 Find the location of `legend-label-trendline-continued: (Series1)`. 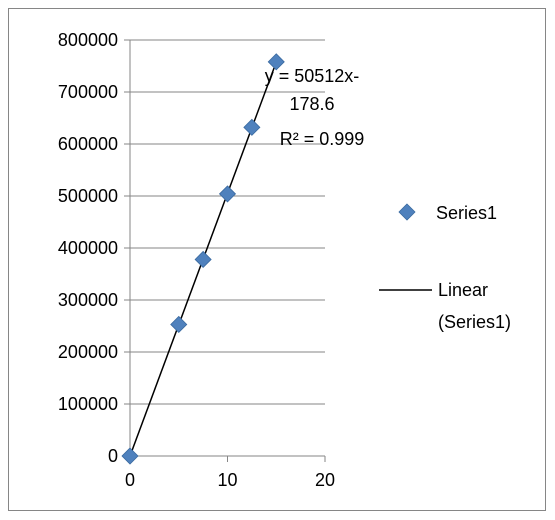

legend-label-trendline-continued: (Series1) is located at coordinates (474, 322).